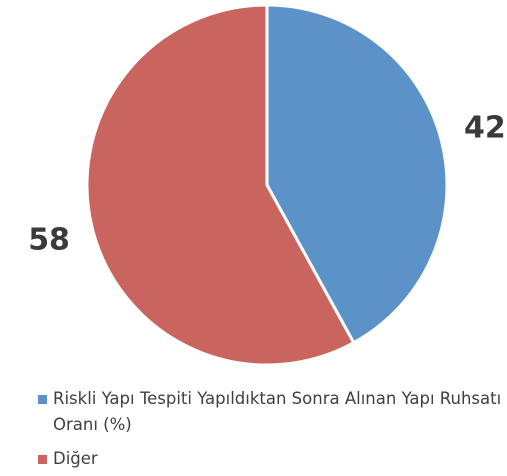 This screenshot has height=476, width=507. What do you see at coordinates (270, 459) in the screenshot?
I see `legend-item: Diğer` at bounding box center [270, 459].